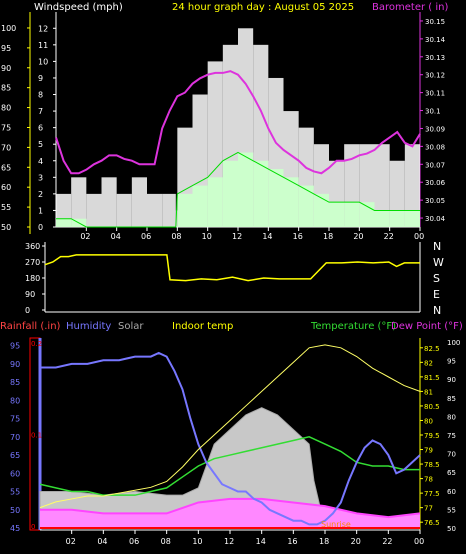 The image size is (466, 554). Describe the element at coordinates (131, 326) in the screenshot. I see `solar-label: Solar` at that location.